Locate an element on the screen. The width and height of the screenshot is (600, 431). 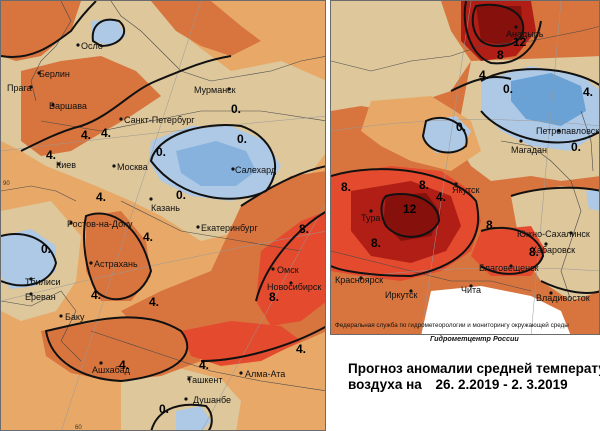
city-oslo: Осло is located at coordinates (92, 46).